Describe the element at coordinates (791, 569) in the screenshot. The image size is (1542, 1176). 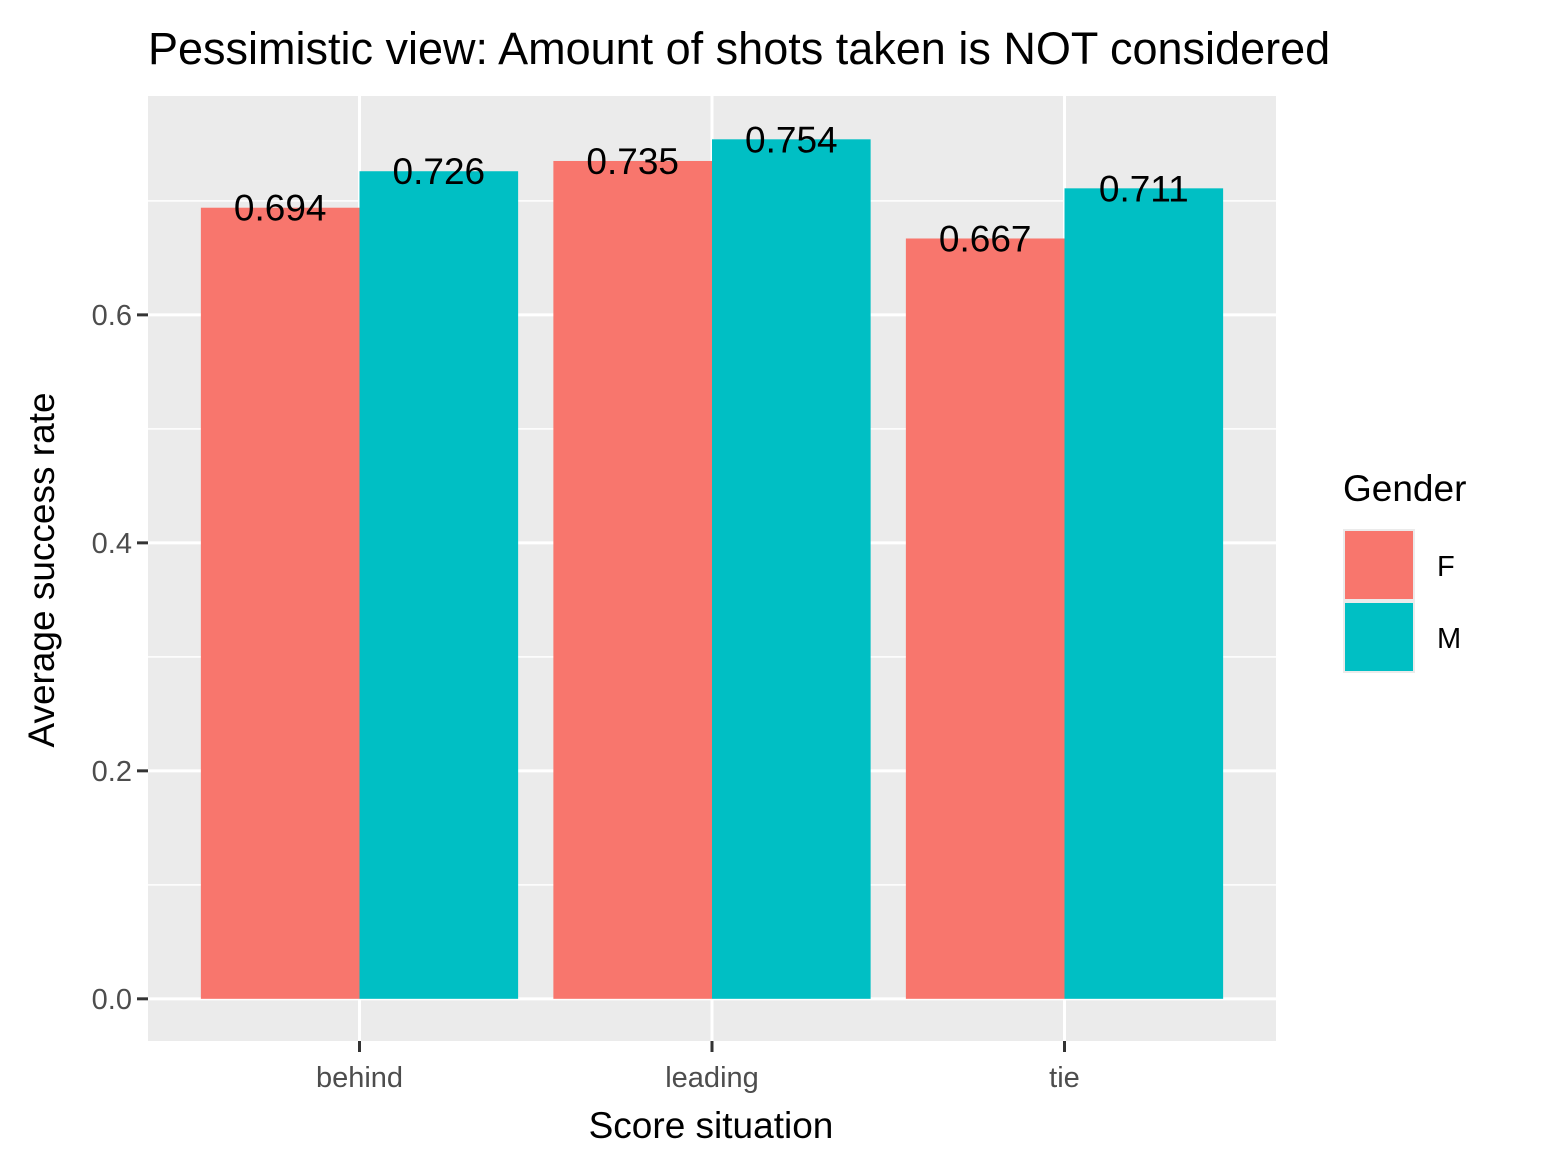
I see `bar-M-leading` at that location.